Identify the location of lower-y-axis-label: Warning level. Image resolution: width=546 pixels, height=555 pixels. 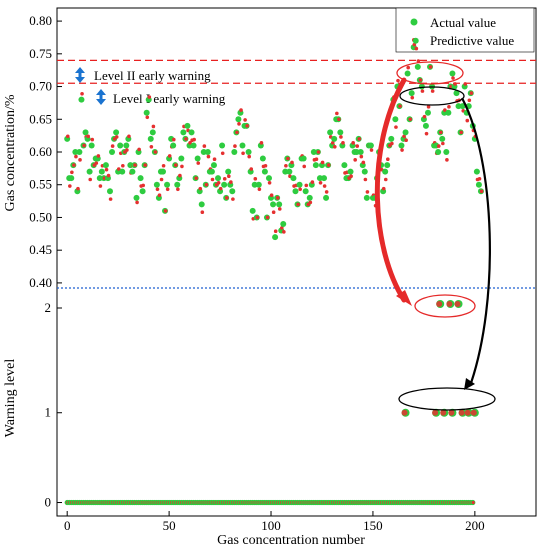
(10, 398).